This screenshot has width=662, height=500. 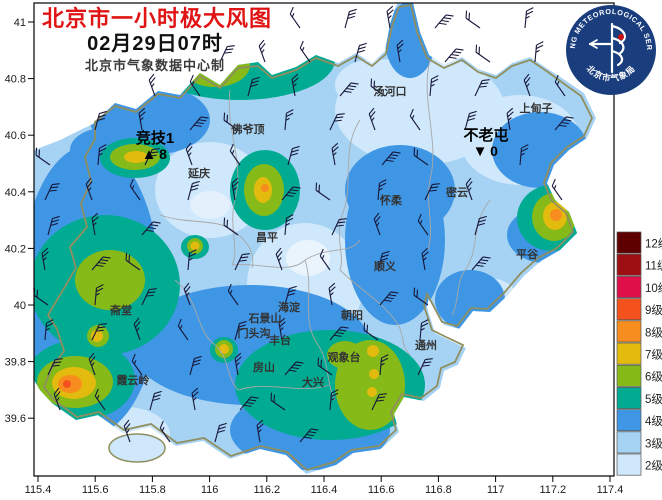 What do you see at coordinates (15, 80) in the screenshot?
I see `svg-text: 40.8` at bounding box center [15, 80].